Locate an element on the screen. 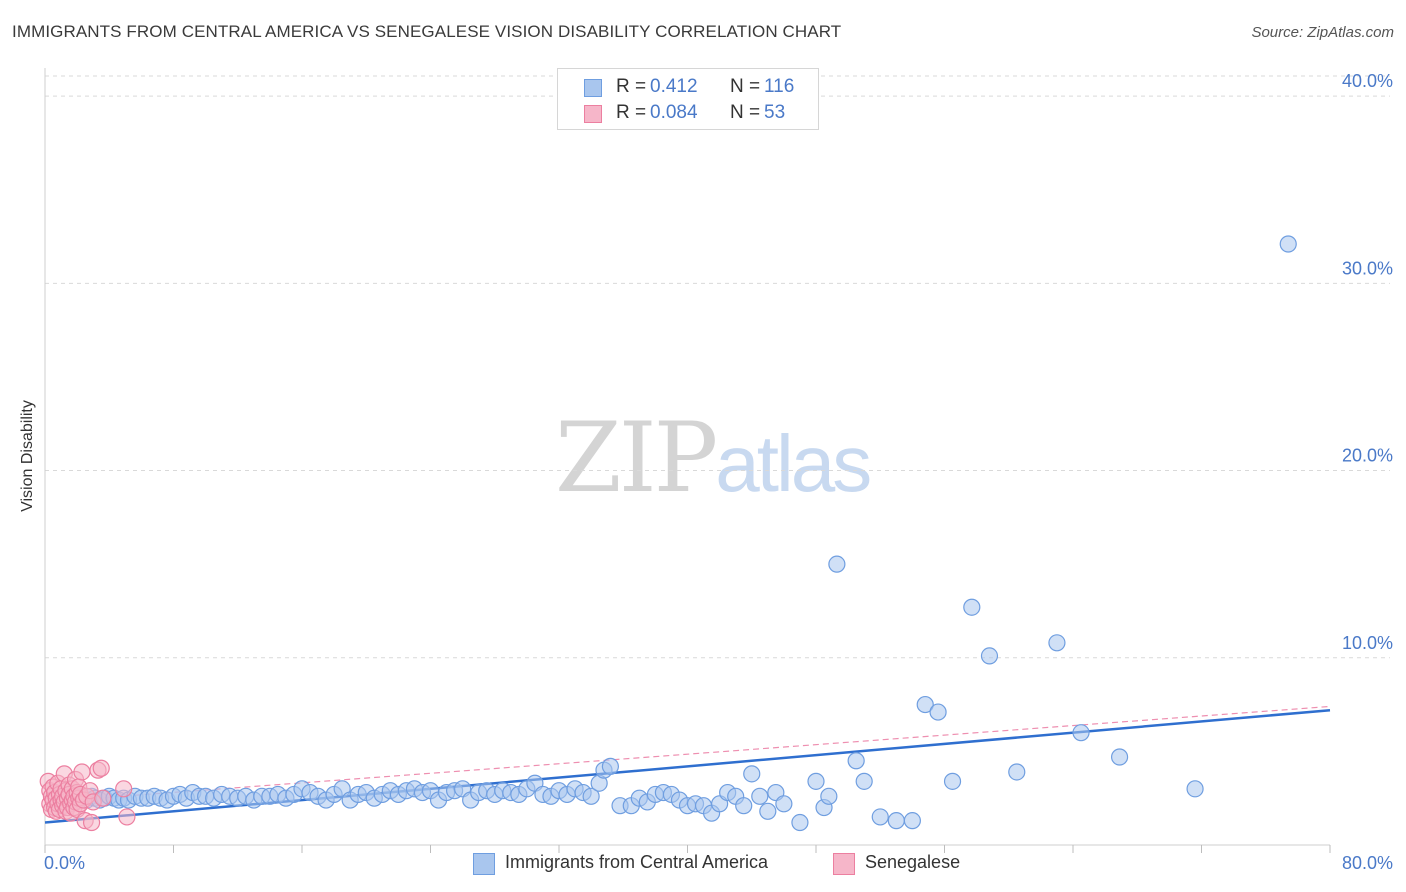 The height and width of the screenshot is (892, 1406). watermark-zip: ZIP is located at coordinates (636, 458).